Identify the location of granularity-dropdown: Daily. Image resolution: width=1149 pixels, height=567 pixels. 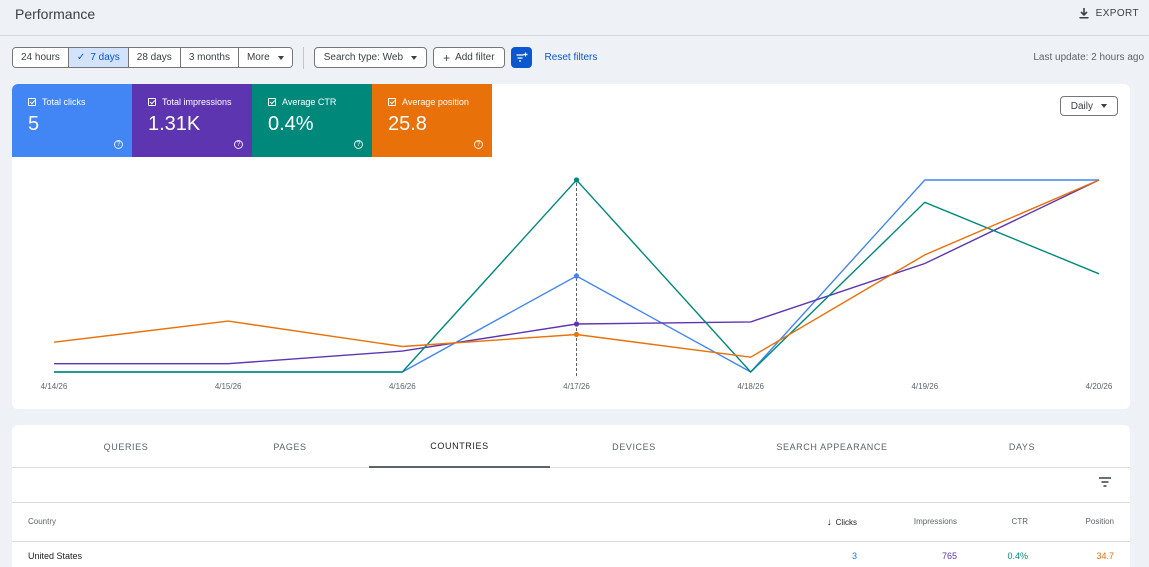
(1088, 106).